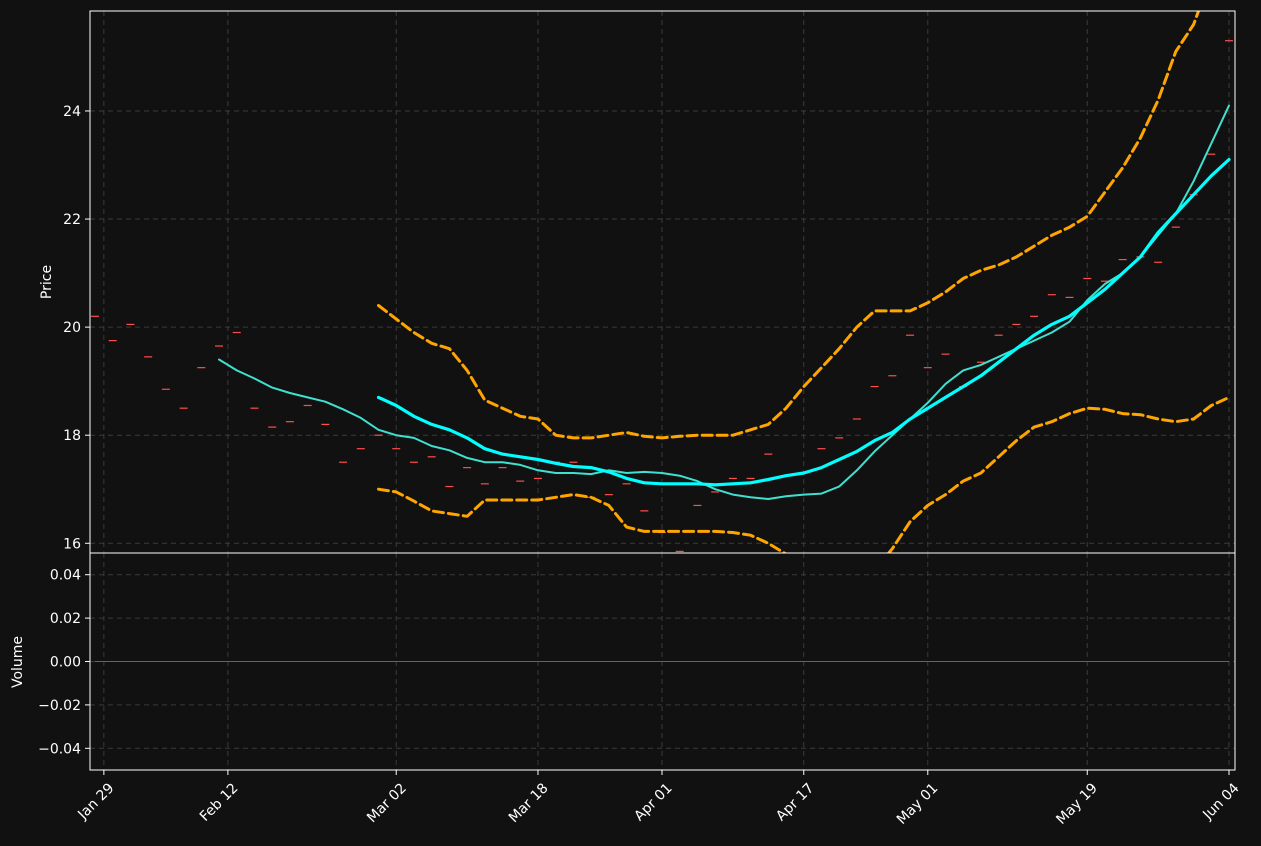  Describe the element at coordinates (72, 328) in the screenshot. I see `price-y-tick-label: 20` at that location.